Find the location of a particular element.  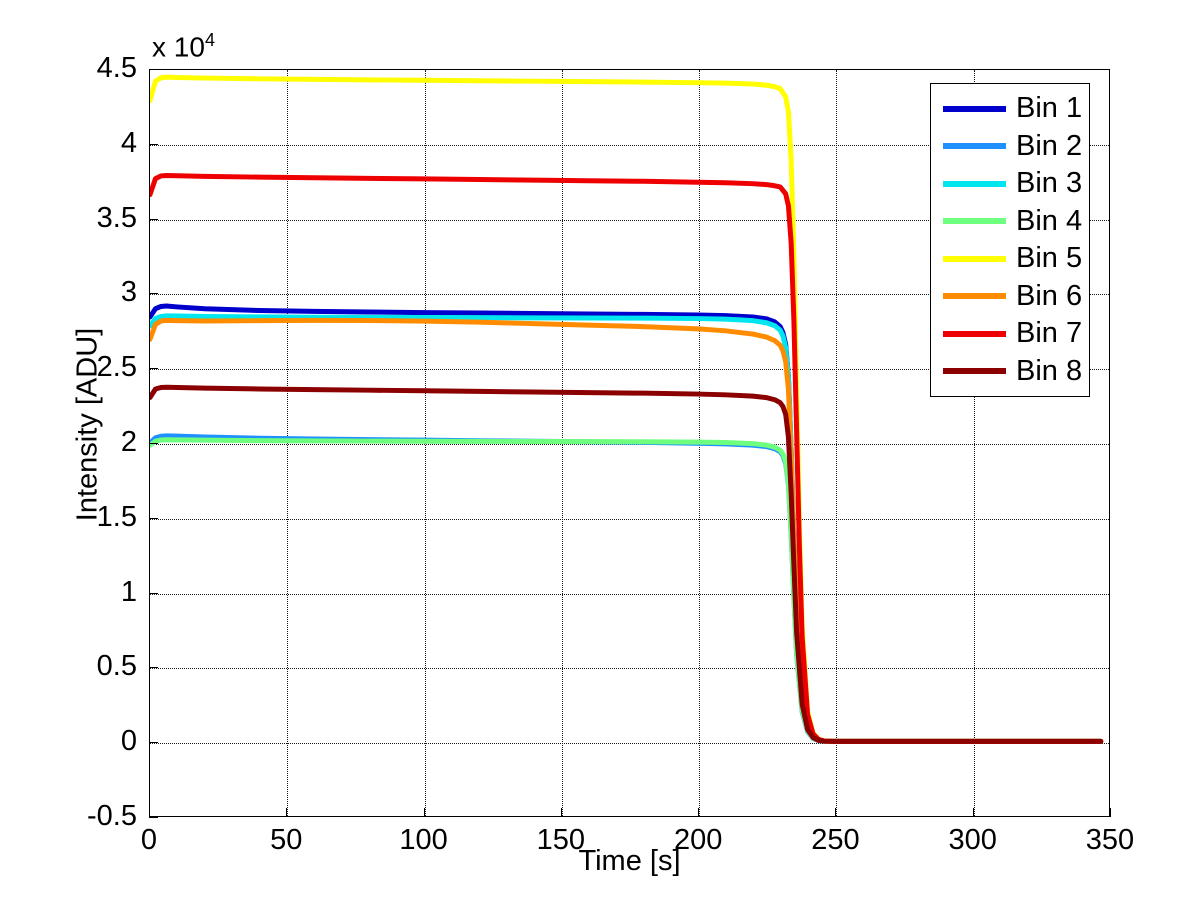

legend-label: Bin 7 is located at coordinates (1049, 333).